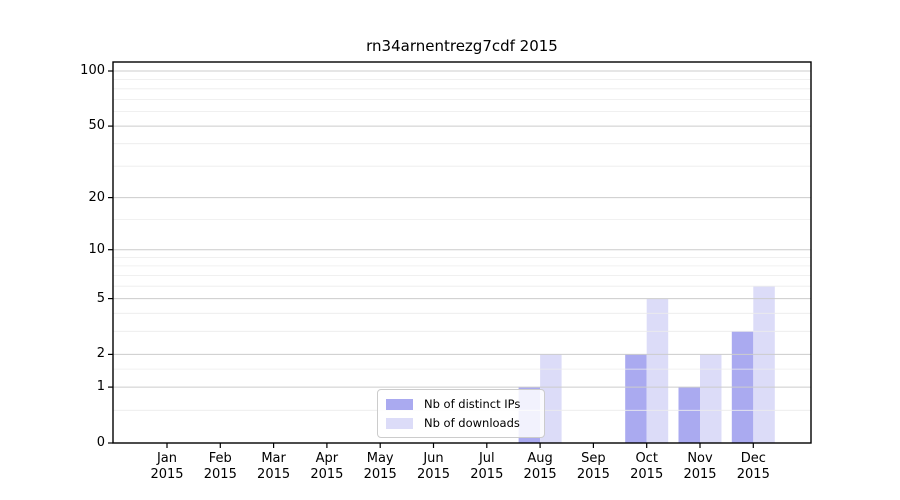 The height and width of the screenshot is (500, 900). Describe the element at coordinates (100, 442) in the screenshot. I see `y-tick-label: 0` at that location.